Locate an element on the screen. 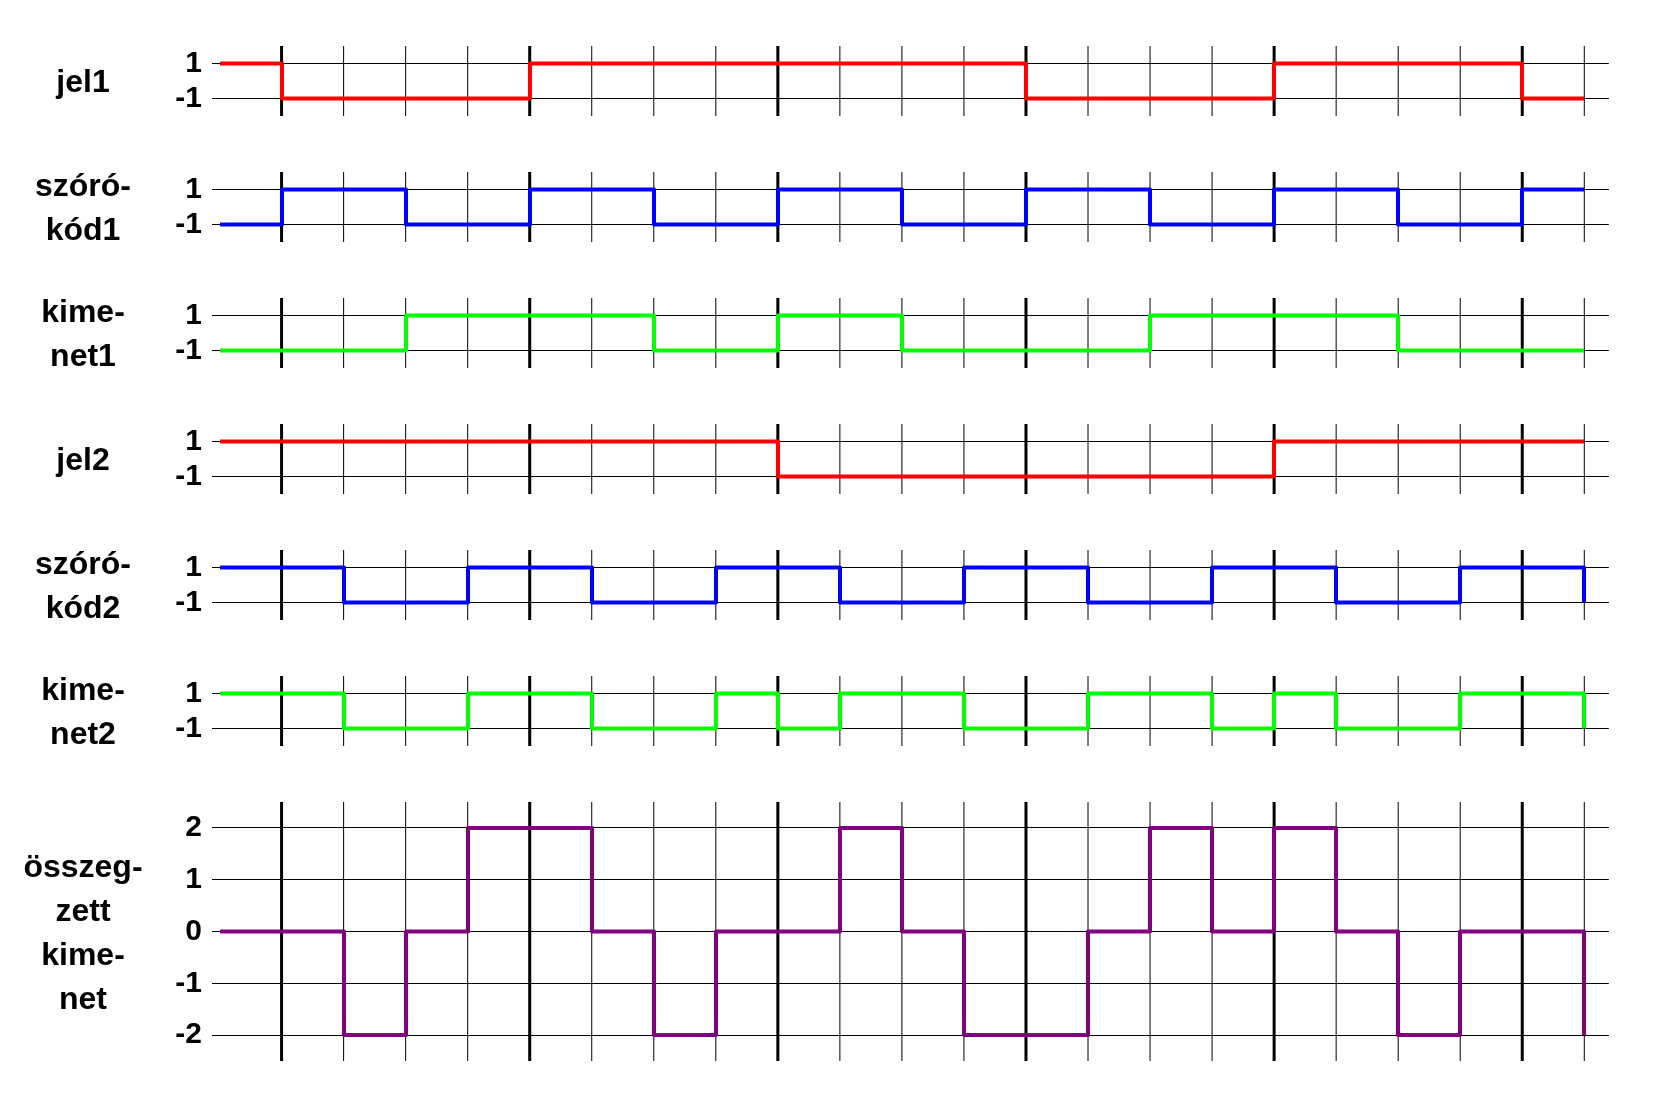 The height and width of the screenshot is (1104, 1653). y-axis-title: kime-net2 is located at coordinates (83, 711).